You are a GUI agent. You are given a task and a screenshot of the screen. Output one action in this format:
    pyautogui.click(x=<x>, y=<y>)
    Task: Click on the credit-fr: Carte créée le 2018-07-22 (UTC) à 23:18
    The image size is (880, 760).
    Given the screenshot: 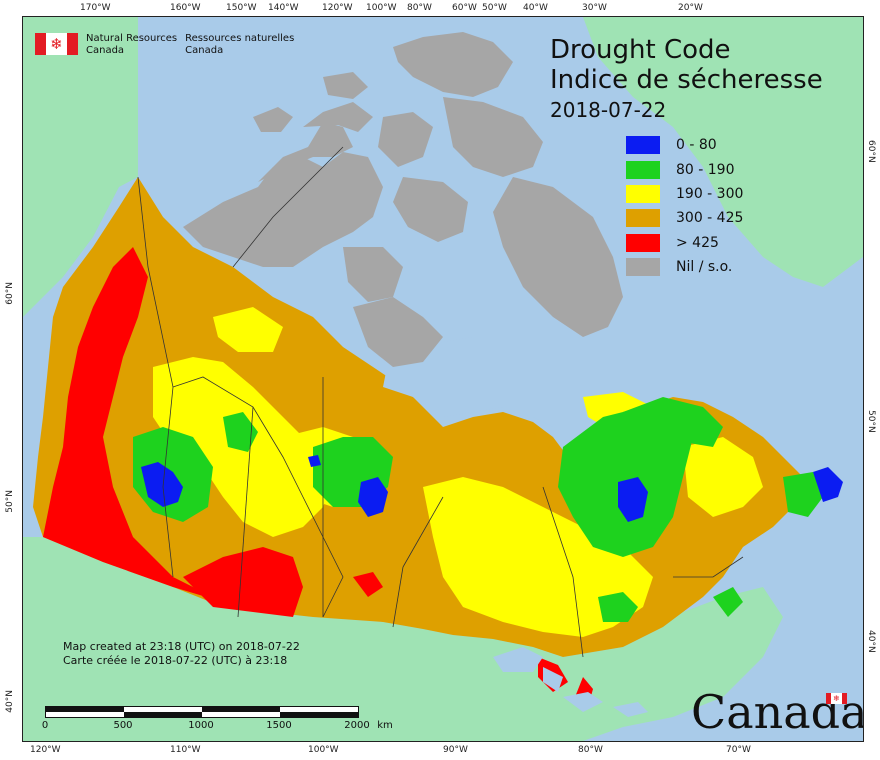 What is the action you would take?
    pyautogui.click(x=175, y=660)
    